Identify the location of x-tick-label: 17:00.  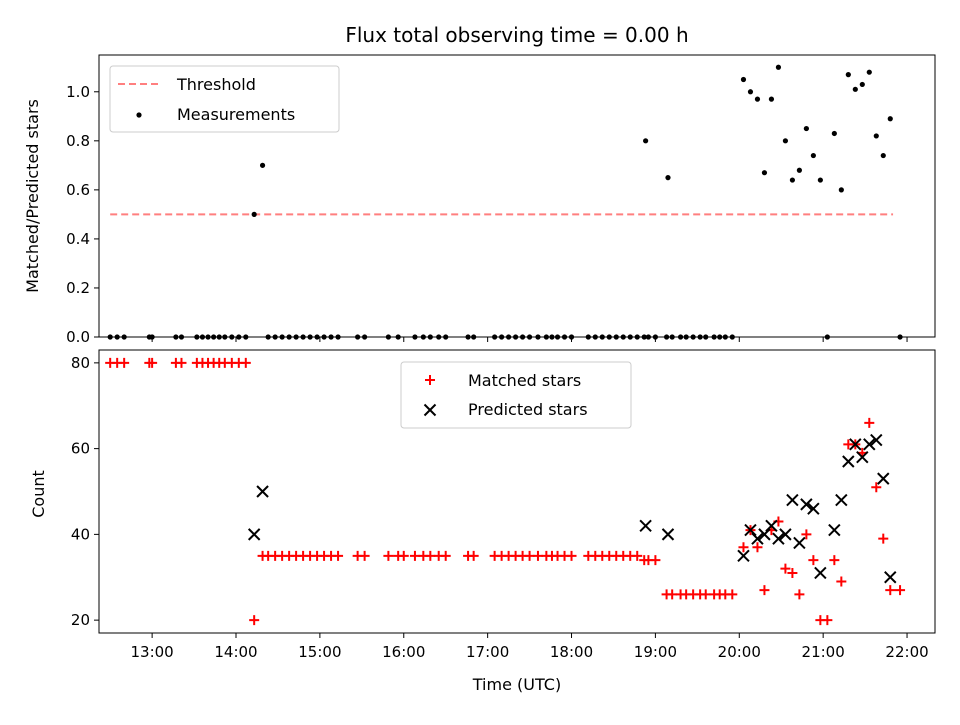
(487, 652).